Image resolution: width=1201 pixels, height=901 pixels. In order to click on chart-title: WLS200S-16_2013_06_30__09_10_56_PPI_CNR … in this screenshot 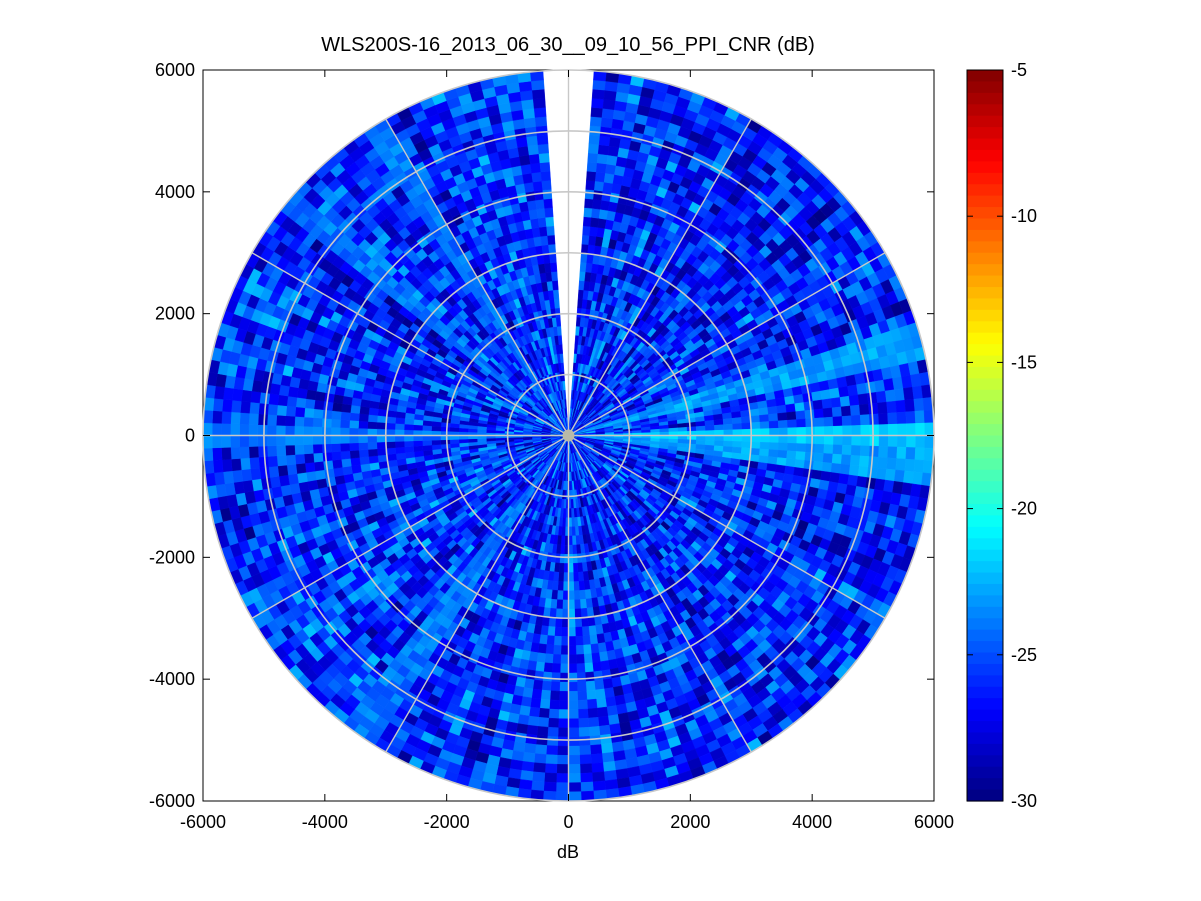, I will do `click(568, 45)`.